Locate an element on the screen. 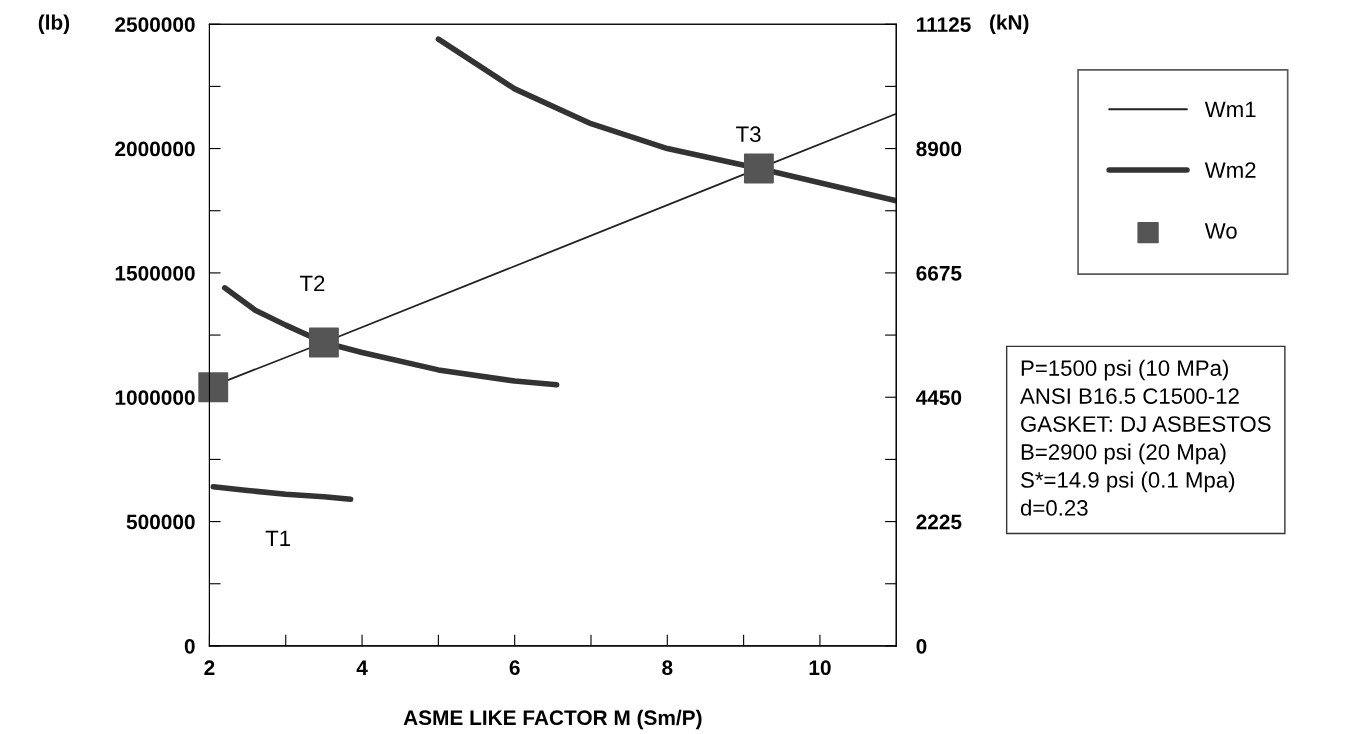  y2-tick-label: 0 is located at coordinates (921, 646).